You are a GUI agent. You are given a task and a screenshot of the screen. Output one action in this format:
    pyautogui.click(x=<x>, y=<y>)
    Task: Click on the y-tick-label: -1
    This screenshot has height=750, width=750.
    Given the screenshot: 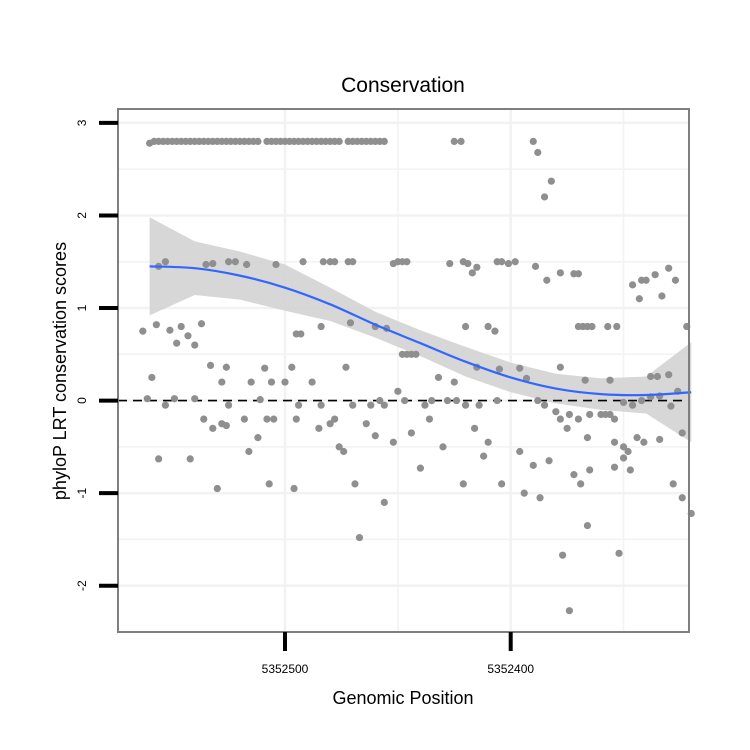 What is the action you would take?
    pyautogui.click(x=82, y=492)
    